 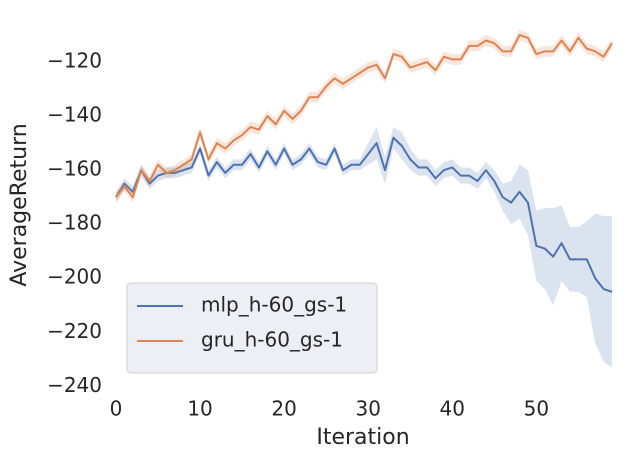 What do you see at coordinates (116, 409) in the screenshot?
I see `x-tick-label: 0` at bounding box center [116, 409].